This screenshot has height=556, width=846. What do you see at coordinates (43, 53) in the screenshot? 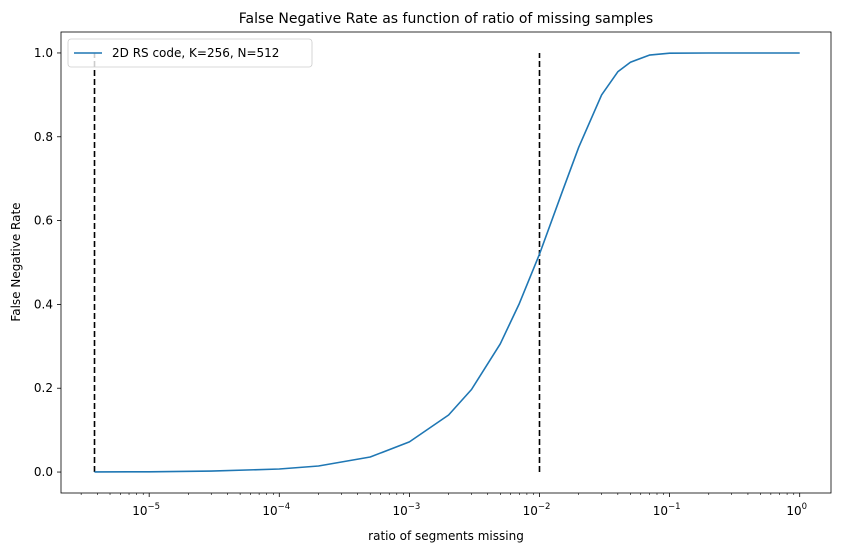
I see `y-tick-label: 1.0` at bounding box center [43, 53].